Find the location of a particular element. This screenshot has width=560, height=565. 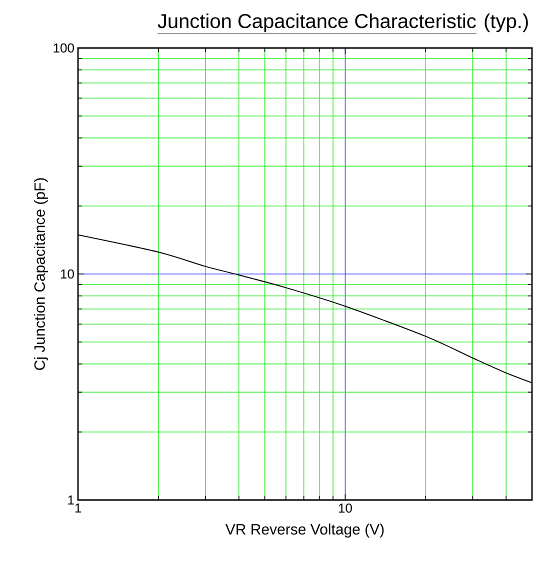

x-axis-title: VR Reverse Voltage (V) is located at coordinates (304, 531).